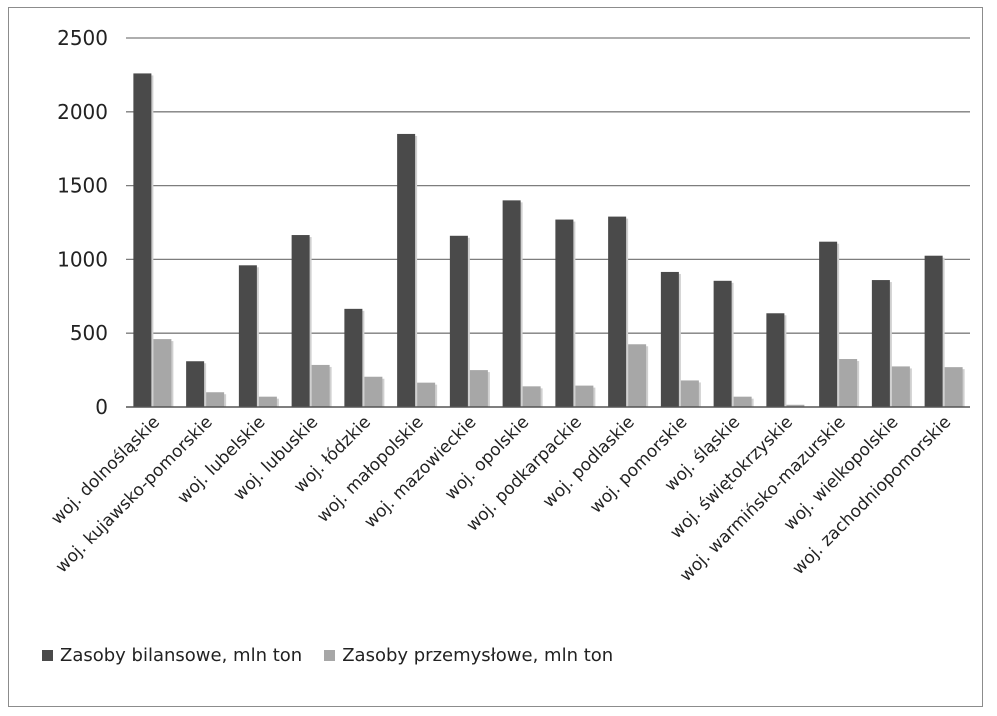  What do you see at coordinates (89, 333) in the screenshot?
I see `y-tick-label: 500` at bounding box center [89, 333].